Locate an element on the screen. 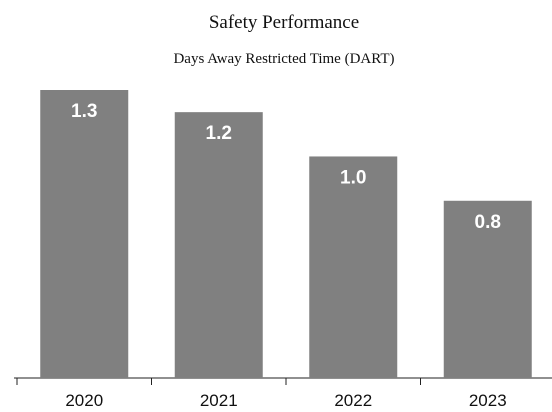 The height and width of the screenshot is (412, 552). x-tick-label: 2021 is located at coordinates (219, 400).